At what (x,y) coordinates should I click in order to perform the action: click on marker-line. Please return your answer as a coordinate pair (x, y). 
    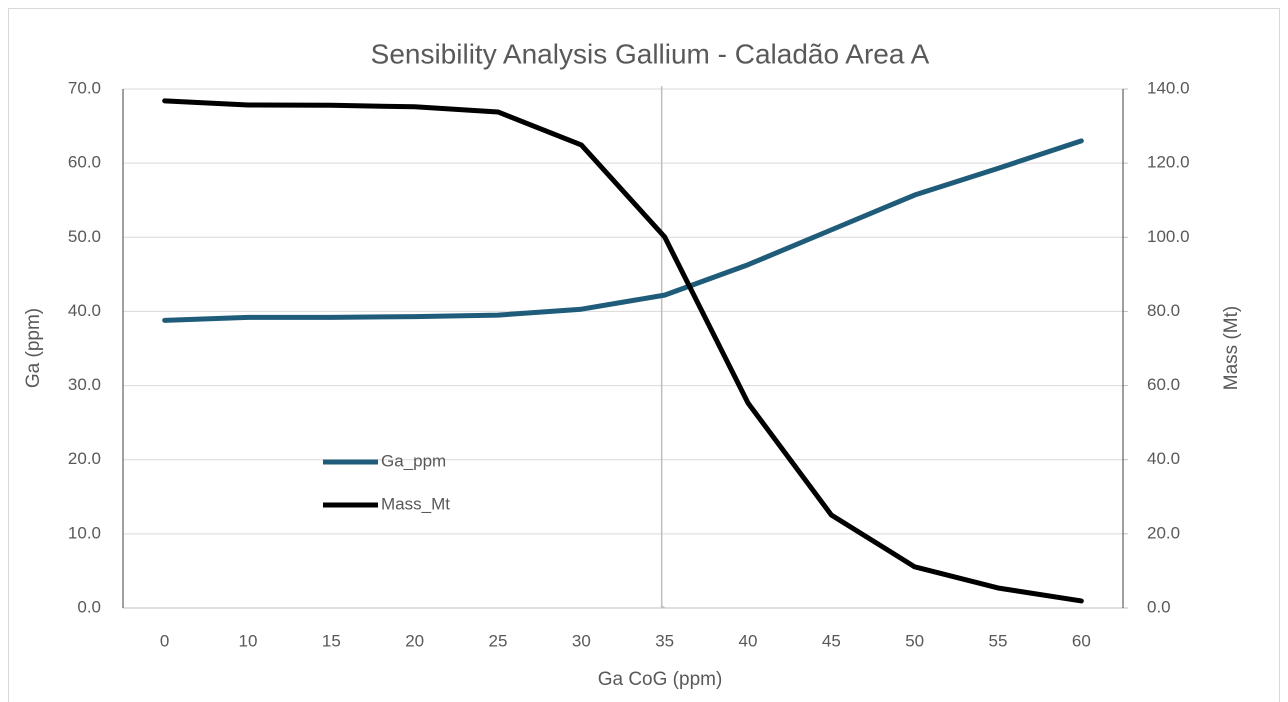
    Looking at the image, I should click on (663, 607).